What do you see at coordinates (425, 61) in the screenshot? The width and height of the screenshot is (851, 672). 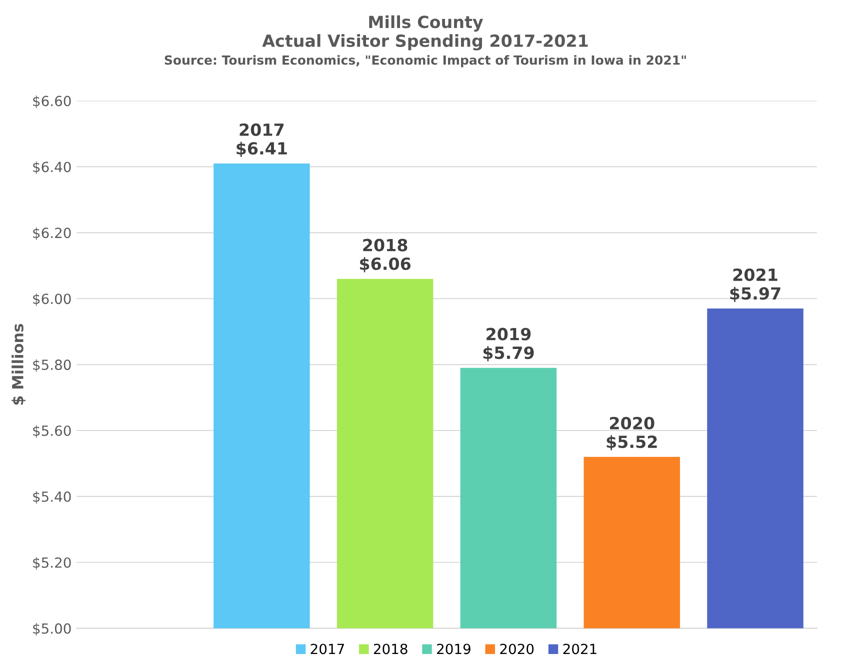 I see `chart-subtitle: Source: Tourism Economics, "Economic Impact of Tourism in Iowa in 2021"` at bounding box center [425, 61].